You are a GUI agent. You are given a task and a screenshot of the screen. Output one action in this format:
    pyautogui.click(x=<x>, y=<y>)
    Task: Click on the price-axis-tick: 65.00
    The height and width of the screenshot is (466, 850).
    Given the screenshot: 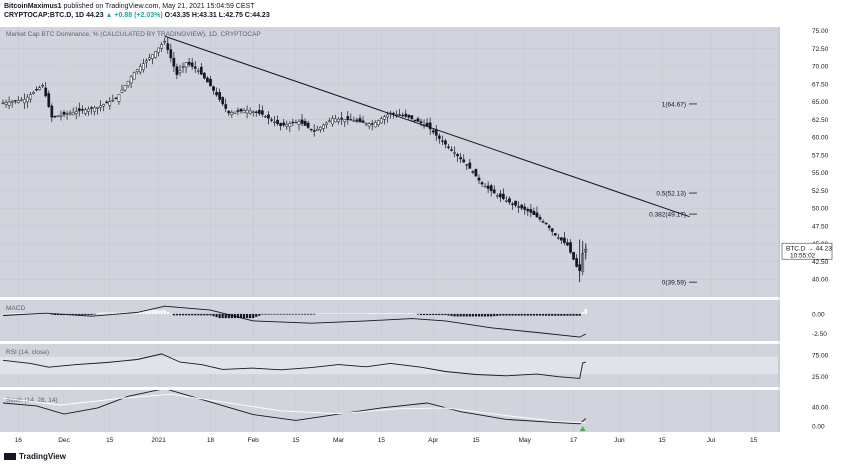 What is the action you would take?
    pyautogui.click(x=820, y=102)
    